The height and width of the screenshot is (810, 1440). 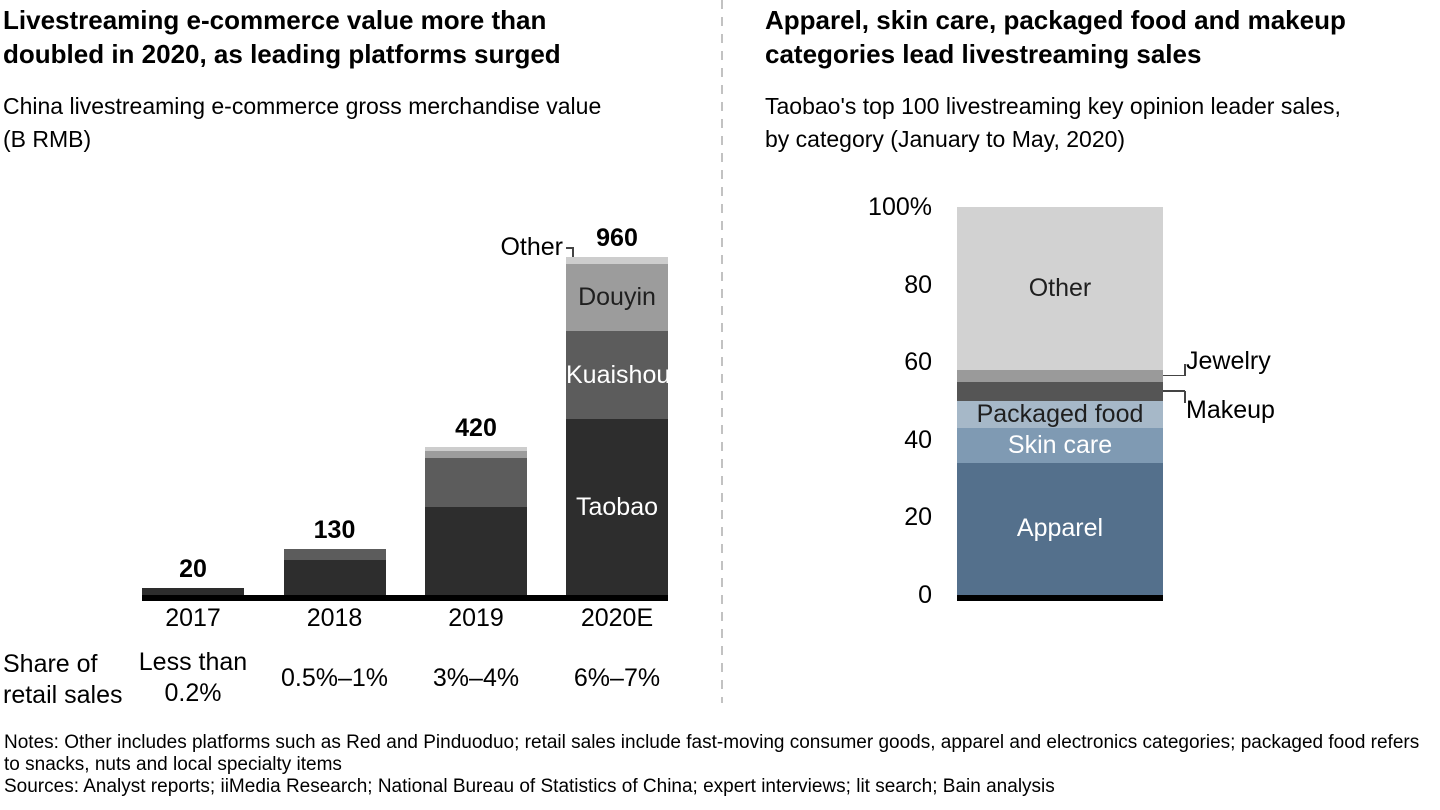 What do you see at coordinates (617, 238) in the screenshot?
I see `gmv-total-label-2020E: 960` at bounding box center [617, 238].